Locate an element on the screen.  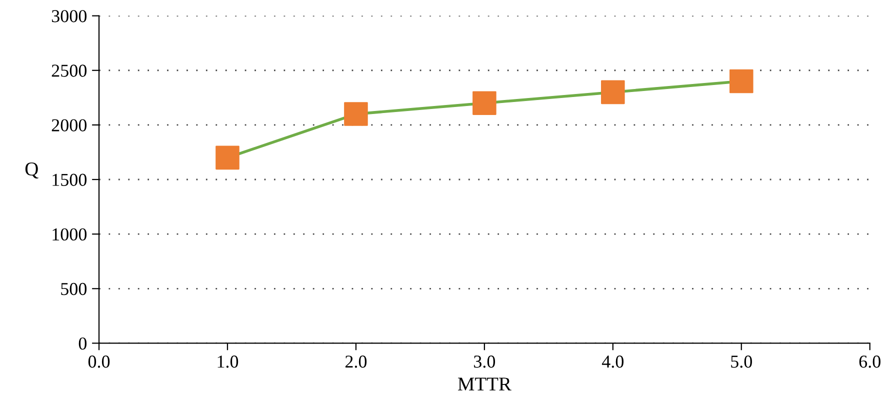
y-tick-label: 0 is located at coordinates (82, 343).